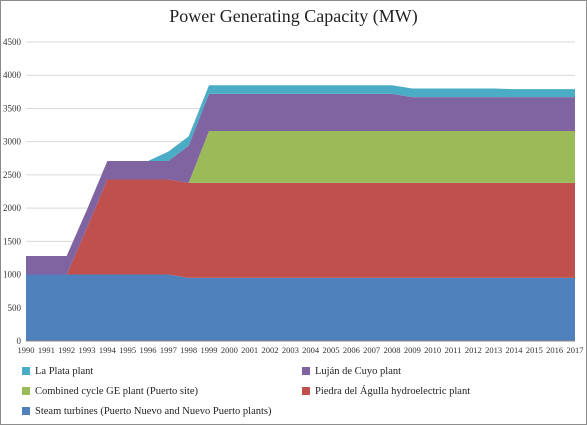 This screenshot has height=425, width=587. Describe the element at coordinates (392, 391) in the screenshot. I see `legend-label: Piedra del Águlla hydroelectric plant` at that location.